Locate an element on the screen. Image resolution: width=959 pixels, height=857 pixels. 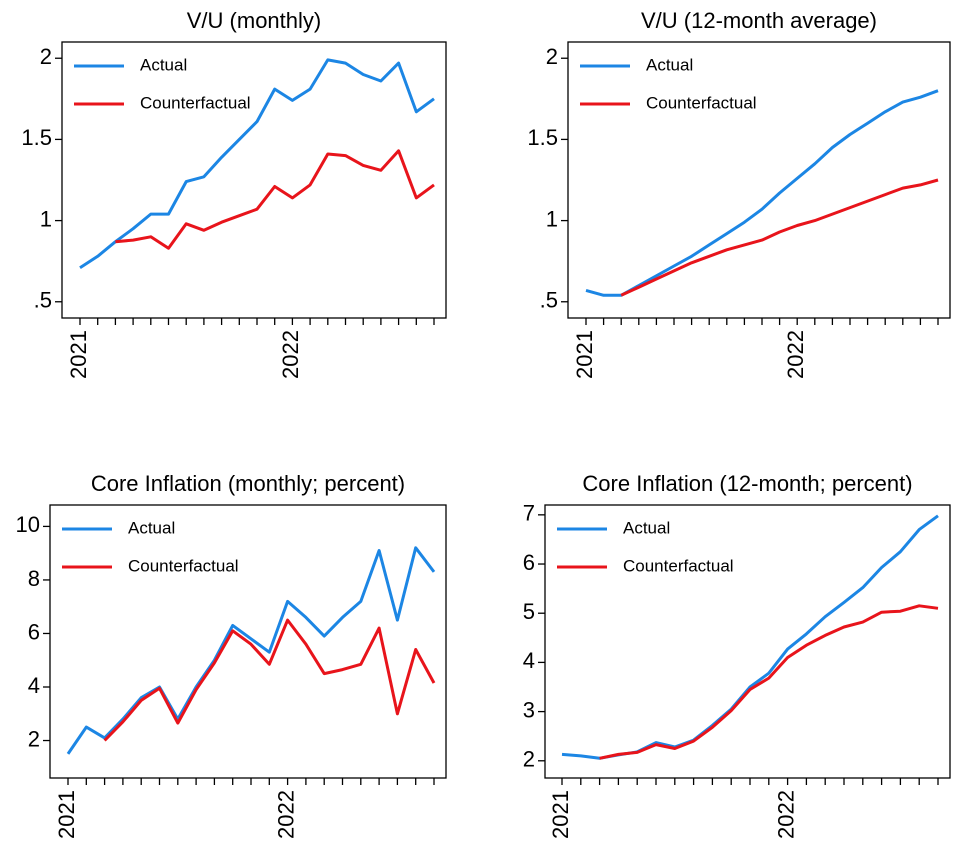
y-tick-label: 3 is located at coordinates (529, 709).